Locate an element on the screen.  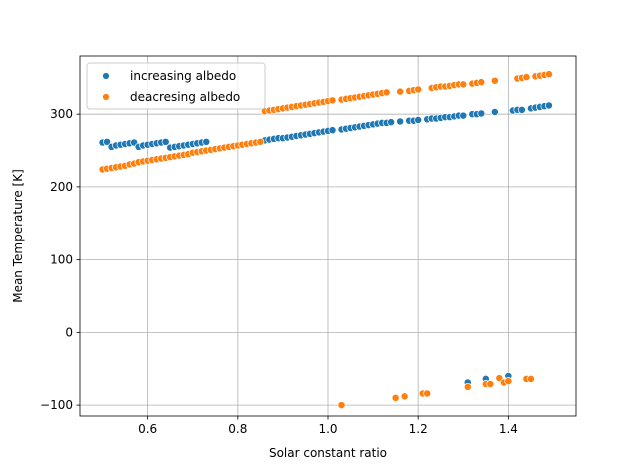
x-tick-label: 0.8 is located at coordinates (237, 429).